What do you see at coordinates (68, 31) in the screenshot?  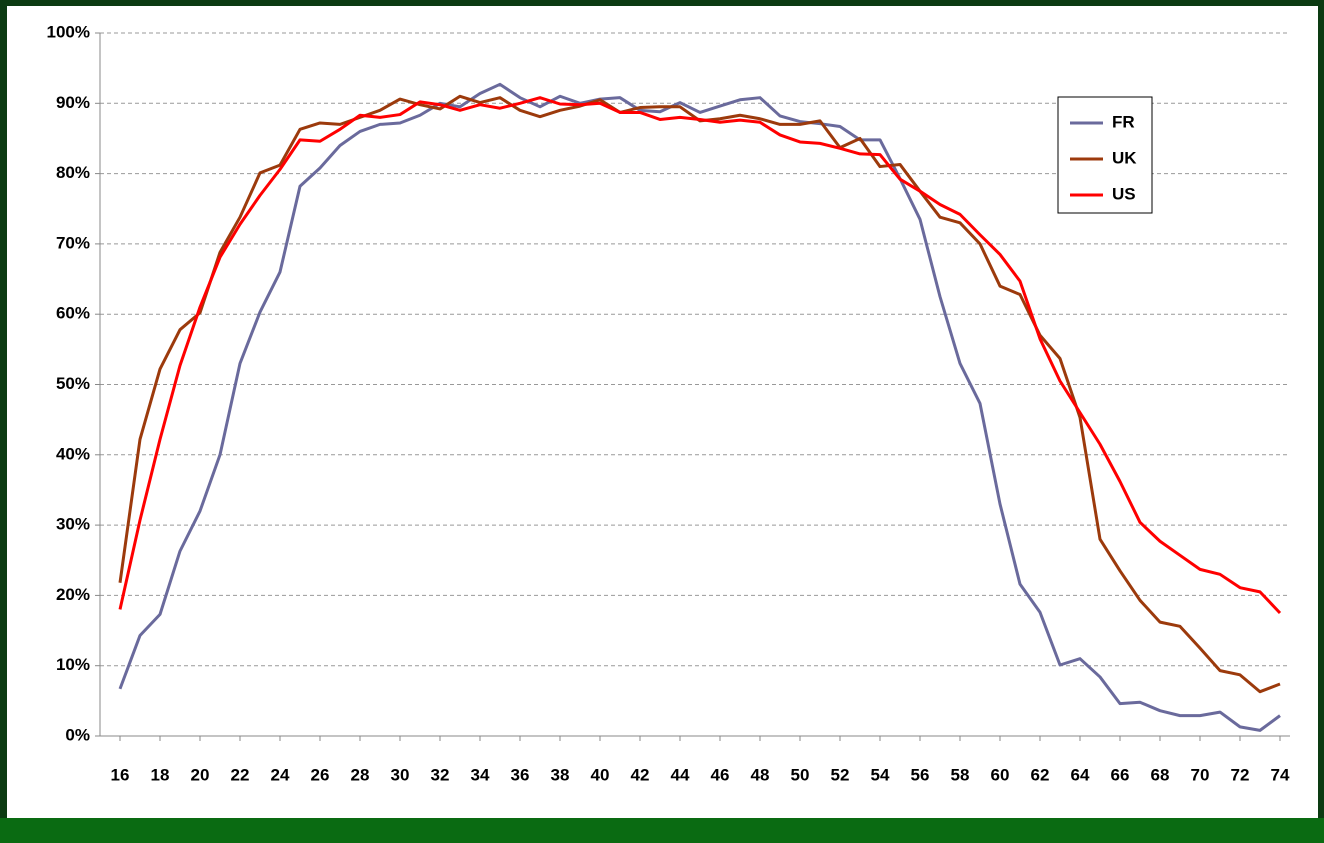 I see `y-tick-label: 100%` at bounding box center [68, 31].